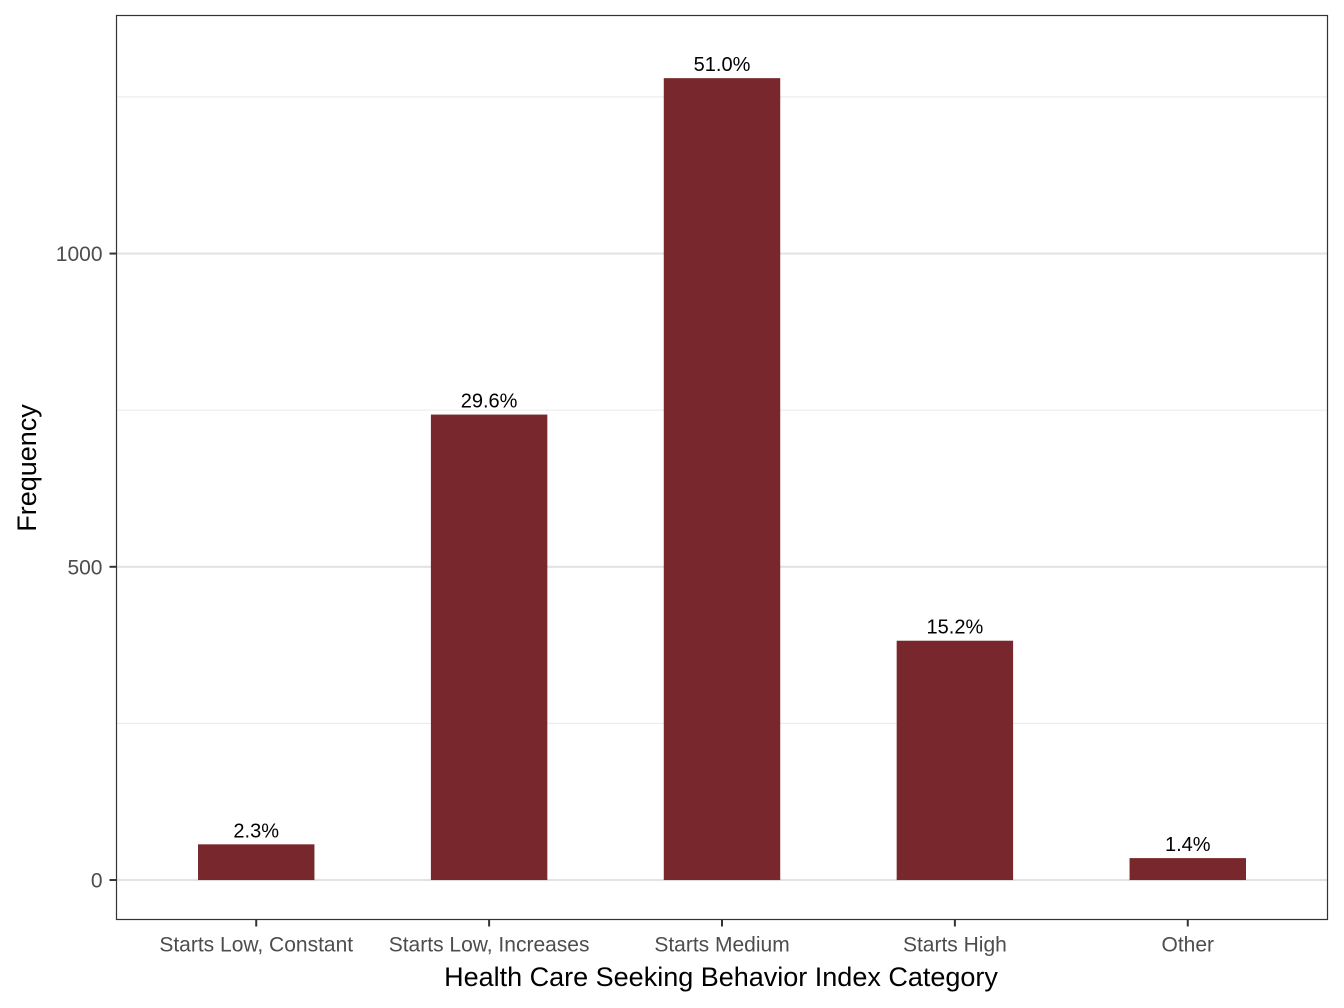 The image size is (1344, 1008). Describe the element at coordinates (489, 945) in the screenshot. I see `x-tick-label: Starts Low, Increases` at that location.